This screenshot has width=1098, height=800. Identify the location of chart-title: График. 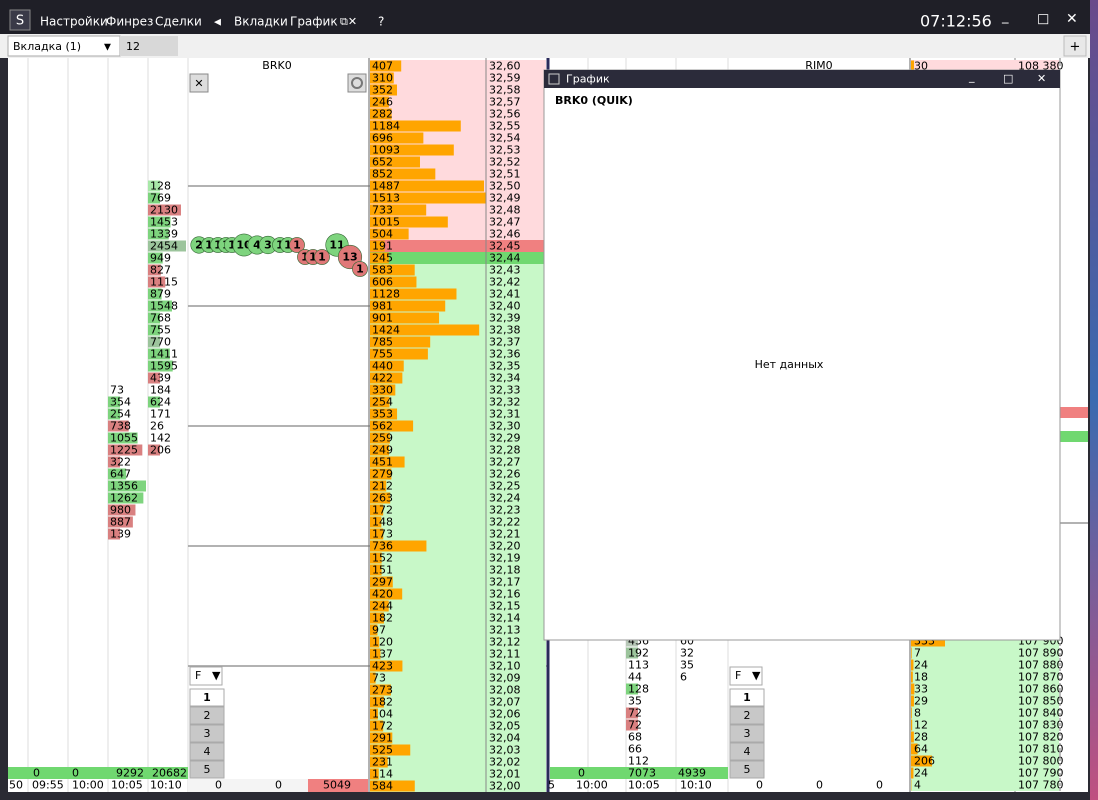
(588, 79).